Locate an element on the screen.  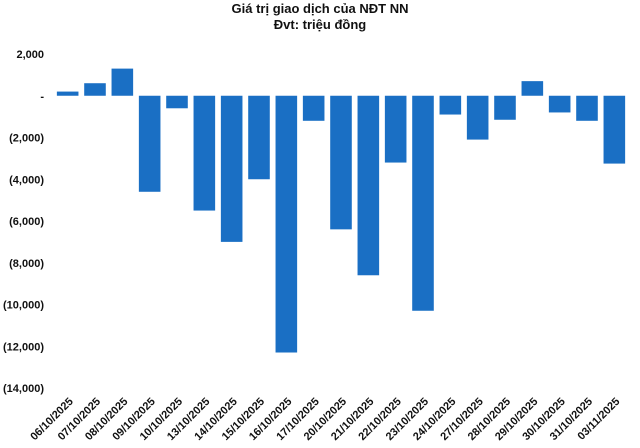
y-tick-label: (8,000) is located at coordinates (26, 264).